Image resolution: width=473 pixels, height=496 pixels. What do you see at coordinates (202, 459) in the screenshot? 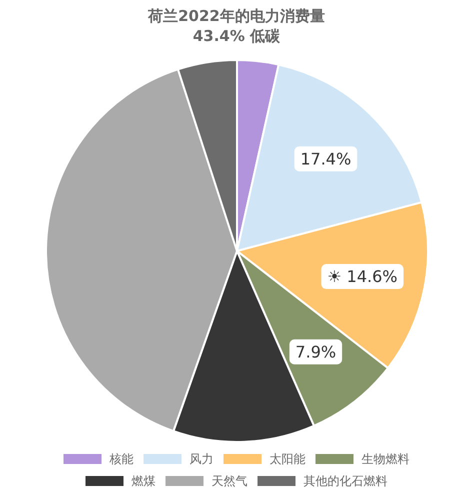
I see `legend-label: 风力` at bounding box center [202, 459].